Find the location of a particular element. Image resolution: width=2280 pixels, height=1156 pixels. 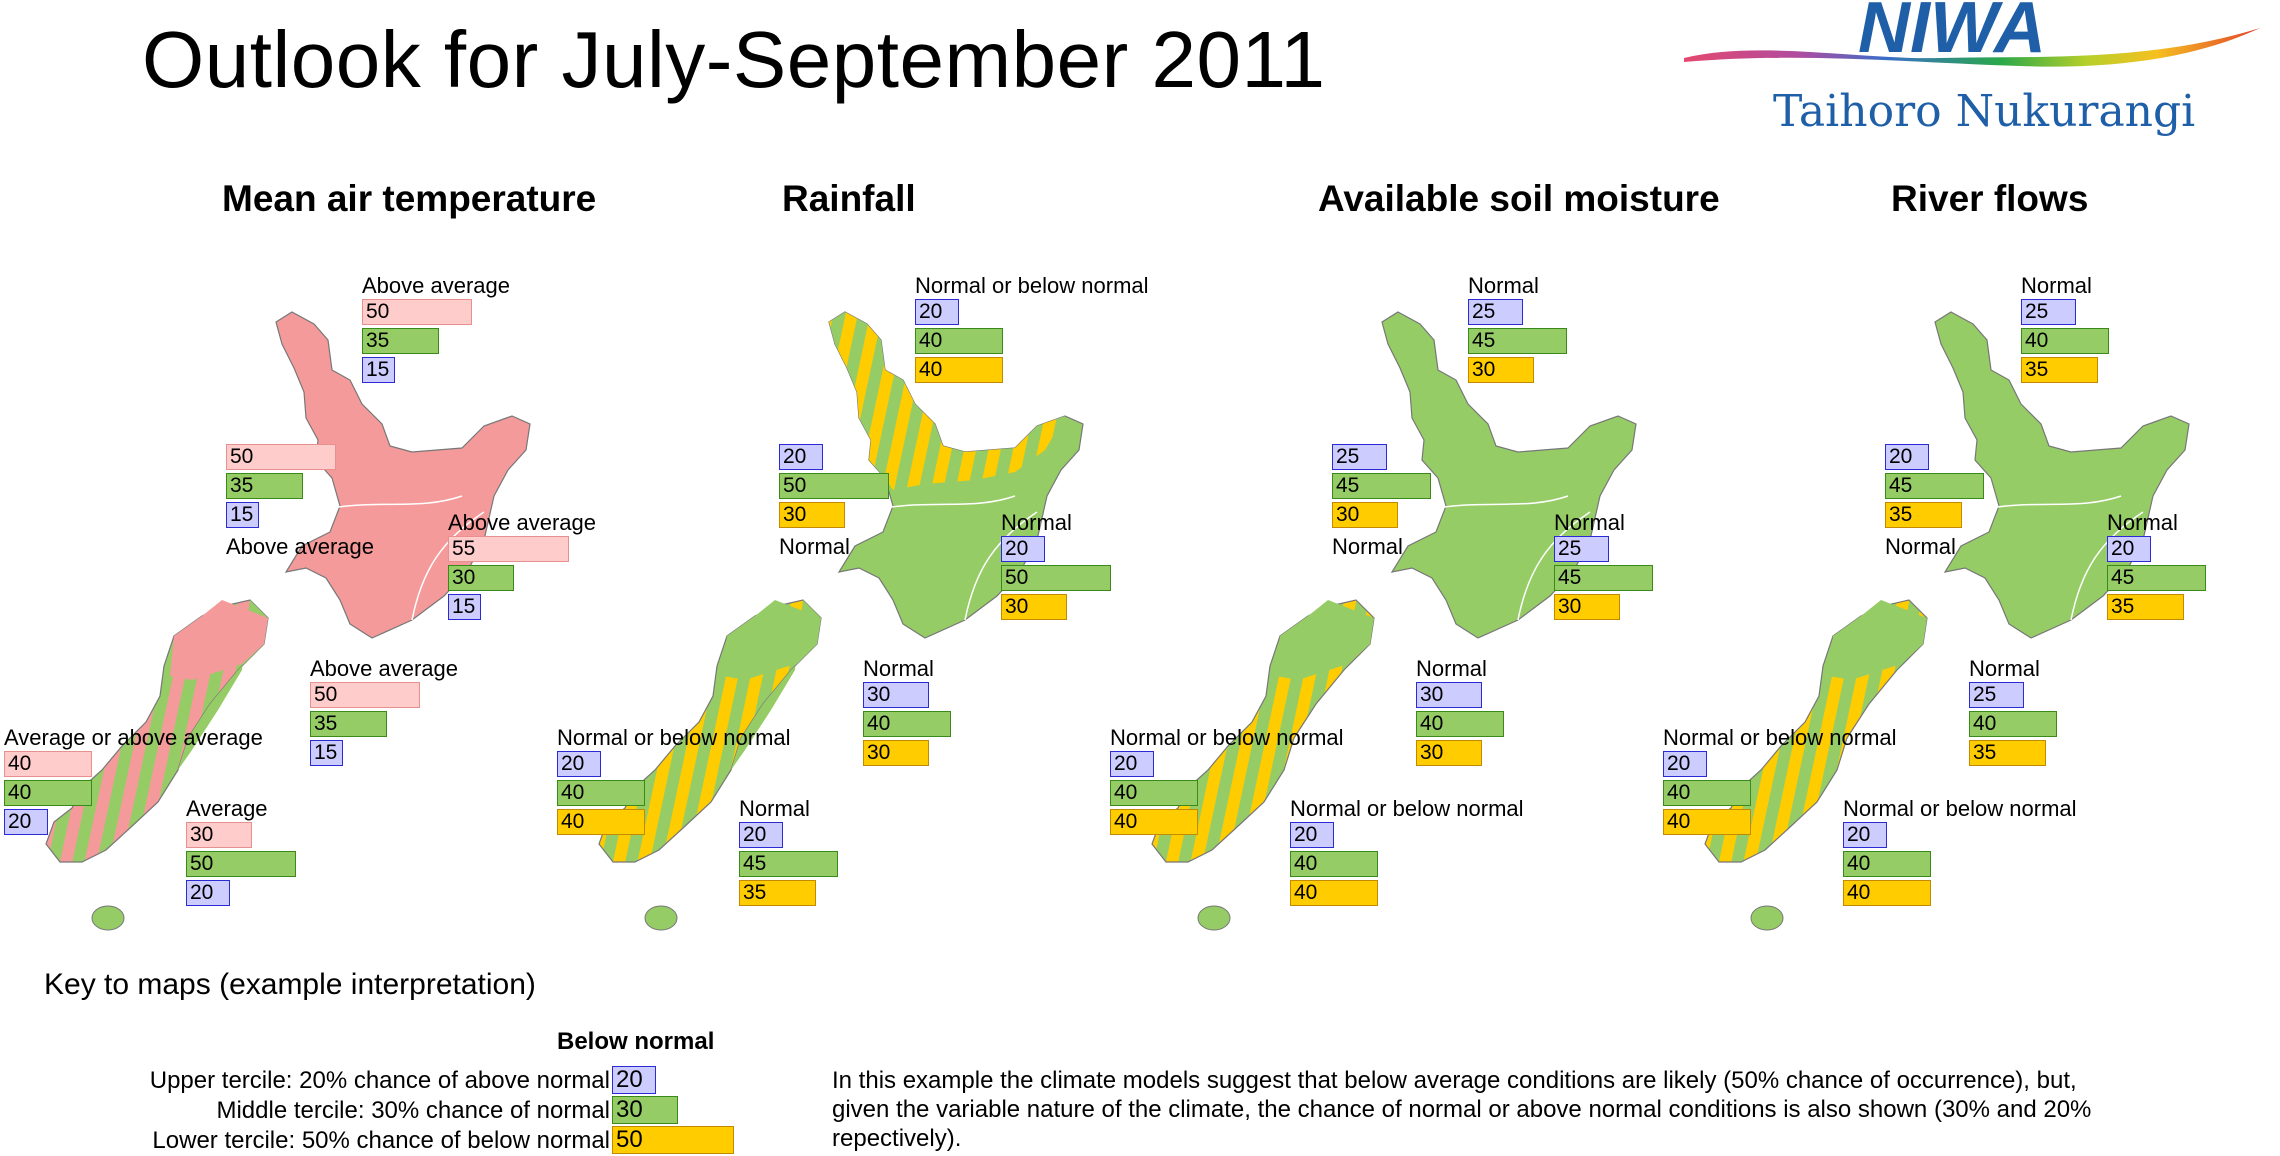

key-bar-upper: 20 is located at coordinates (634, 1080).